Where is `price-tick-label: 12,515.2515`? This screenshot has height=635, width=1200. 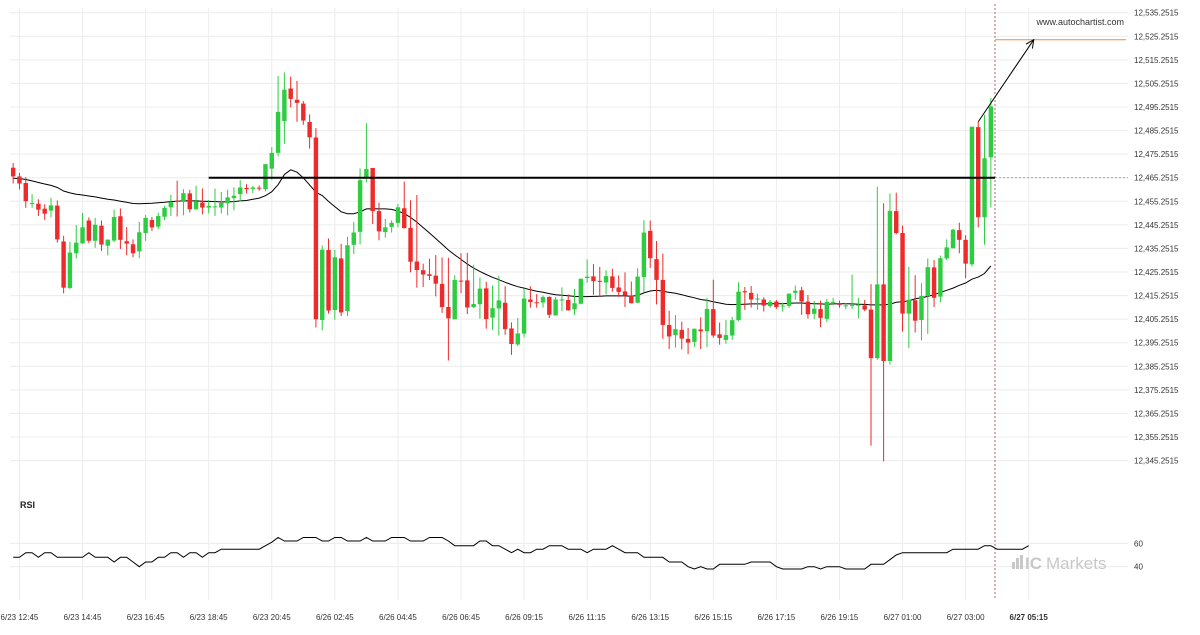
price-tick-label: 12,515.2515 is located at coordinates (1156, 60).